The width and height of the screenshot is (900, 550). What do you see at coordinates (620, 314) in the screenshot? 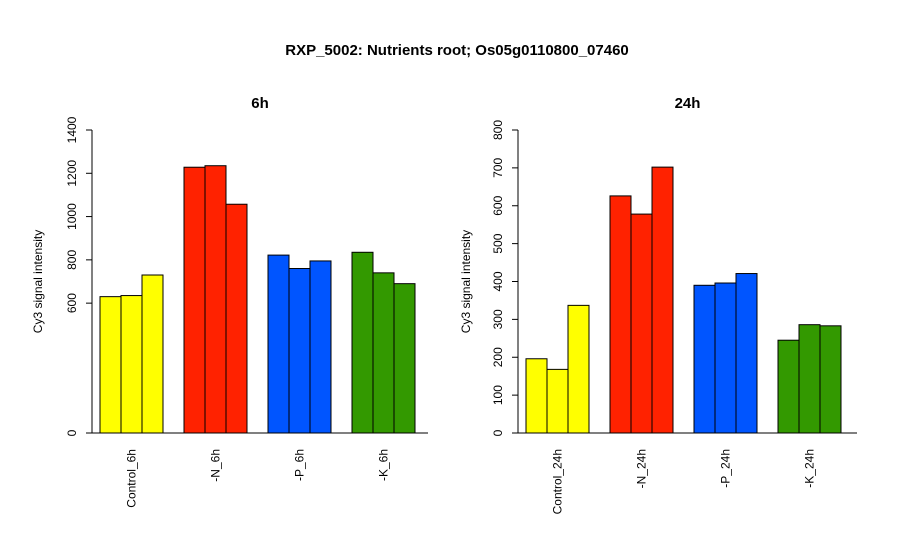
I see `bar--N_24h-1` at bounding box center [620, 314].